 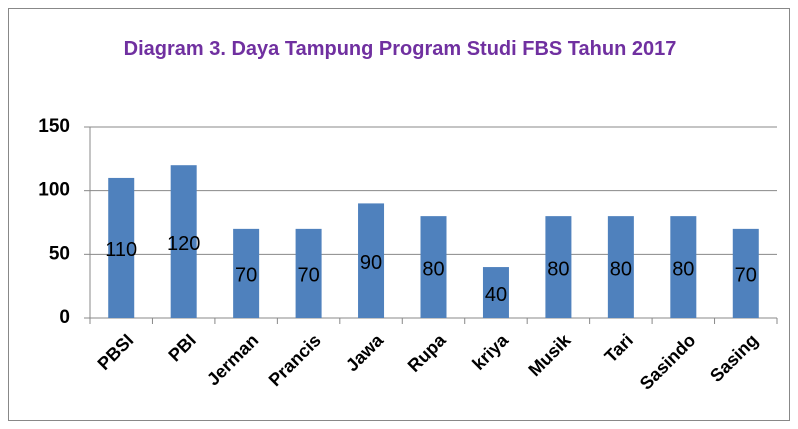 What do you see at coordinates (64, 317) in the screenshot?
I see `y-tick-label: 0` at bounding box center [64, 317].